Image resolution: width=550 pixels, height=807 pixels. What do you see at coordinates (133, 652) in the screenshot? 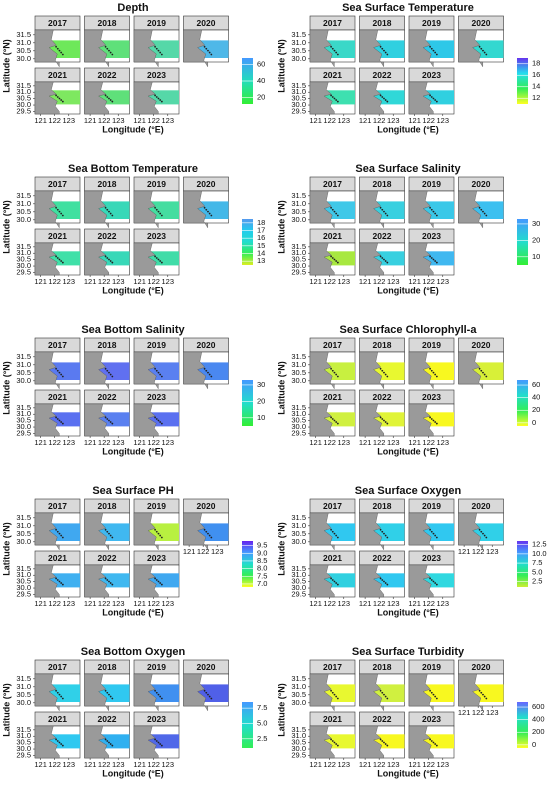
I see `panel-title: Sea Bottom Oxygen` at bounding box center [133, 652].